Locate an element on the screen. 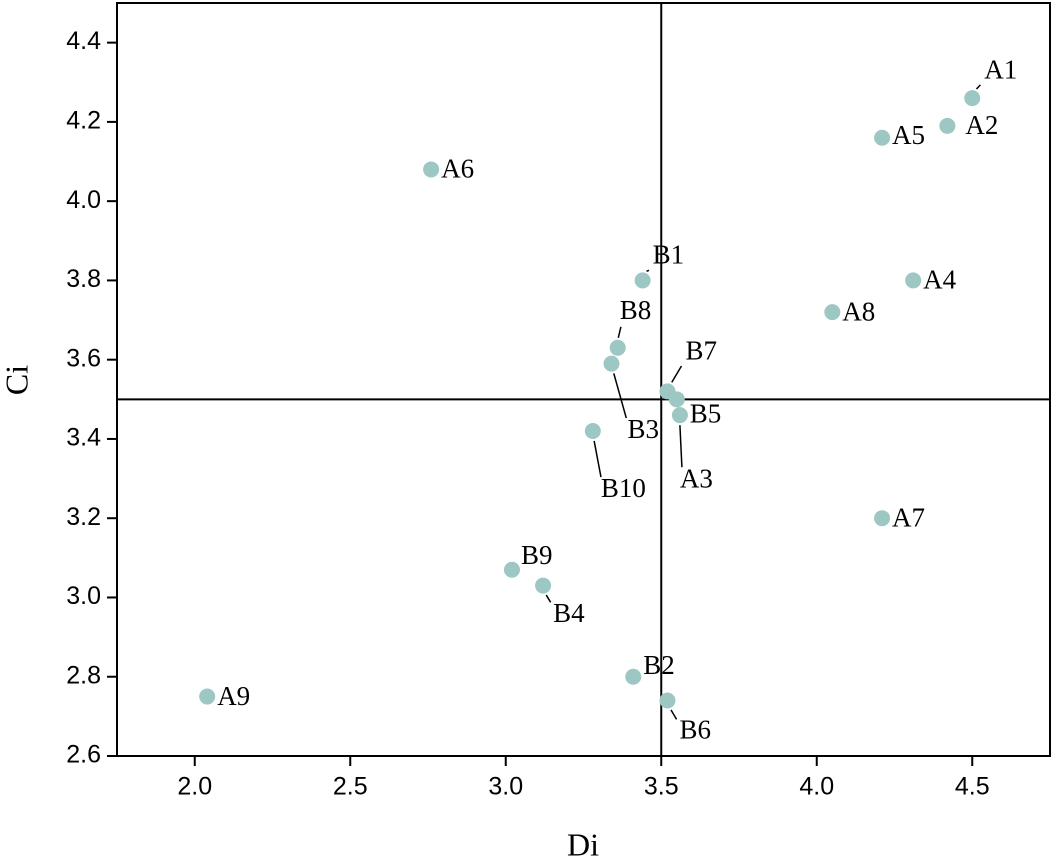 This screenshot has width=1054, height=864. point-label: B7 is located at coordinates (701, 351).